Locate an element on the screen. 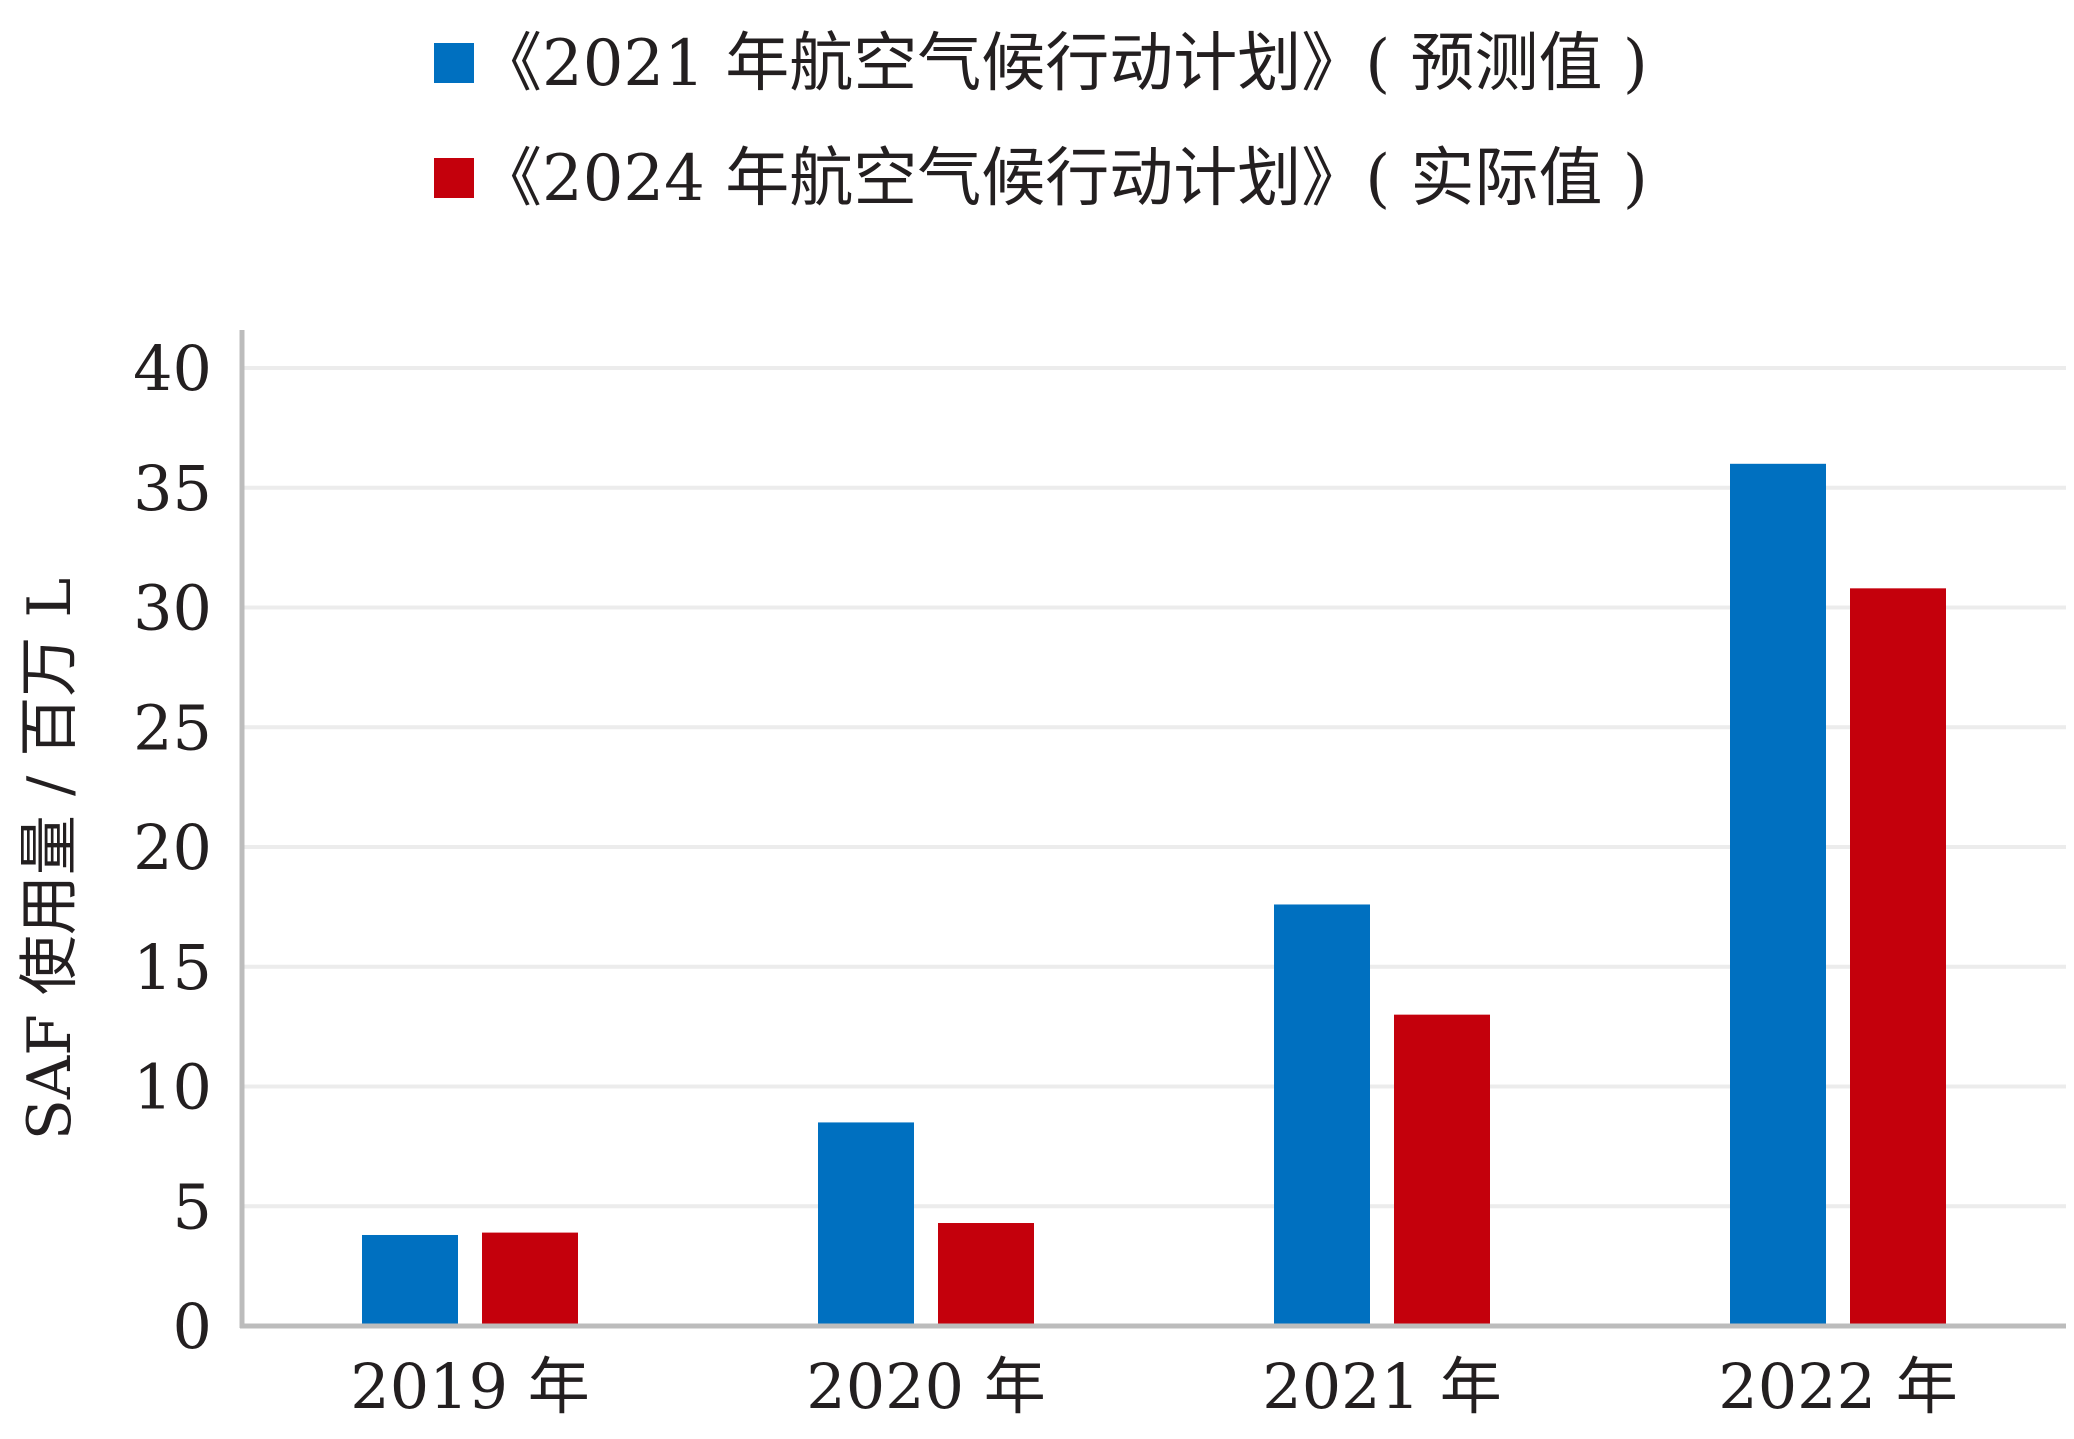 The width and height of the screenshot is (2074, 1439). y-axis-title: SAF 使用量 / 百万 L is located at coordinates (50, 859).